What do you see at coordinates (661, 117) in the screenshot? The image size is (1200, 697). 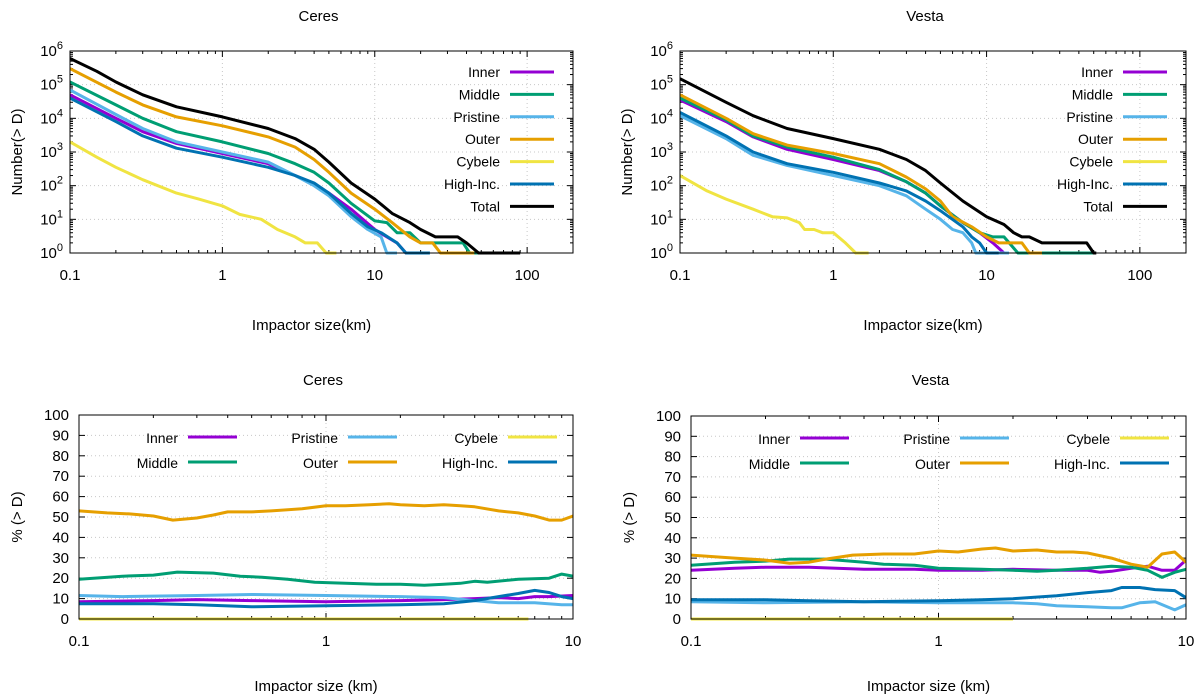 I see `y-tick-label: 104` at bounding box center [661, 117].